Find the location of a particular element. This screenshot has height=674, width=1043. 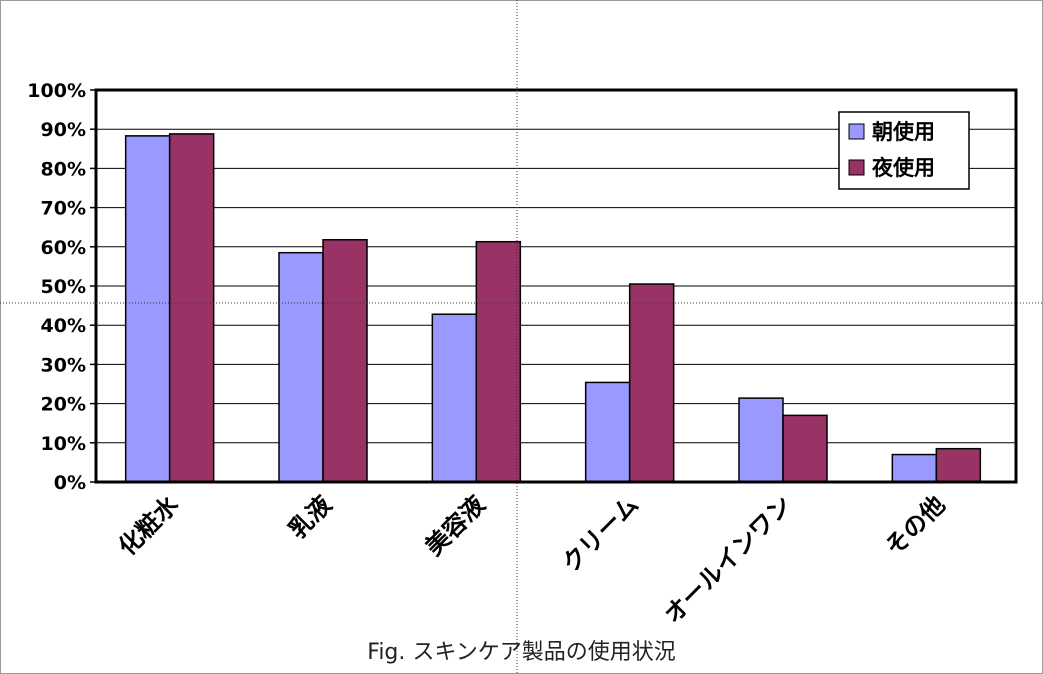

y-tick-label: 20% is located at coordinates (63, 405).